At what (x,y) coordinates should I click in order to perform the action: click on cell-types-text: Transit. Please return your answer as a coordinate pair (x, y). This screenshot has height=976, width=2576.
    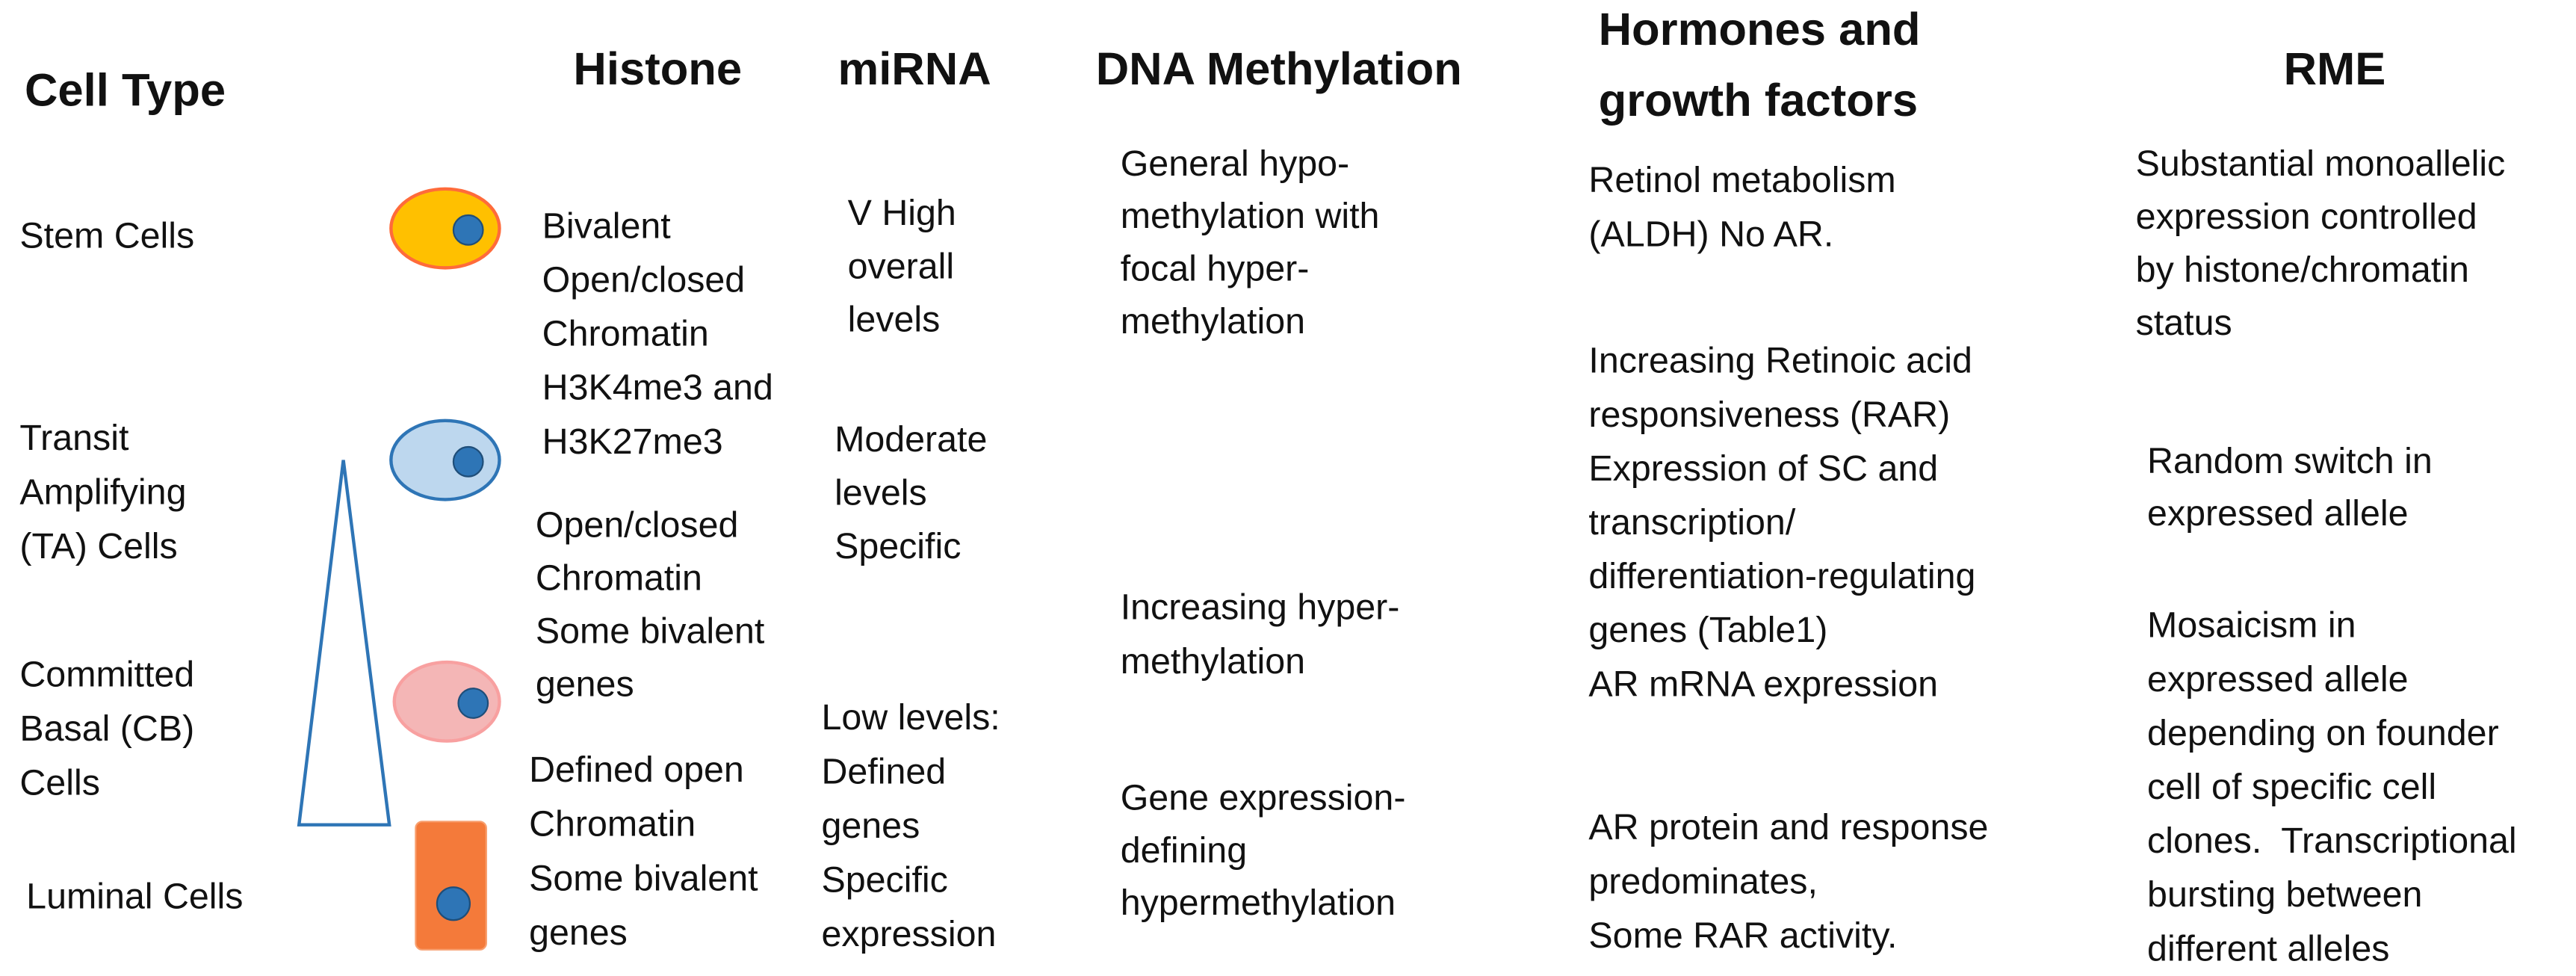
    Looking at the image, I should click on (74, 438).